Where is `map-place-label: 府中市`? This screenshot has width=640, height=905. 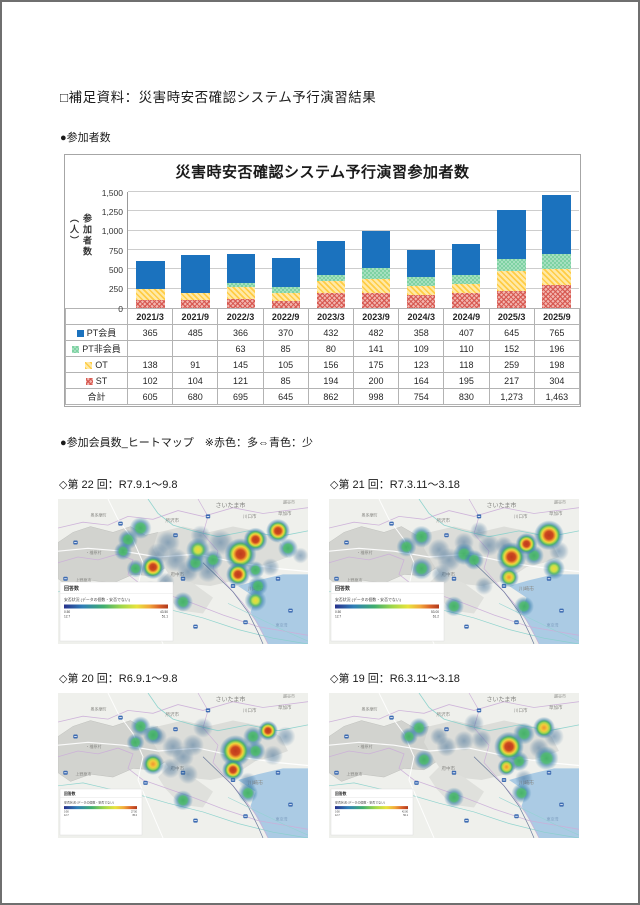
map-place-label: 府中市 is located at coordinates (449, 768).